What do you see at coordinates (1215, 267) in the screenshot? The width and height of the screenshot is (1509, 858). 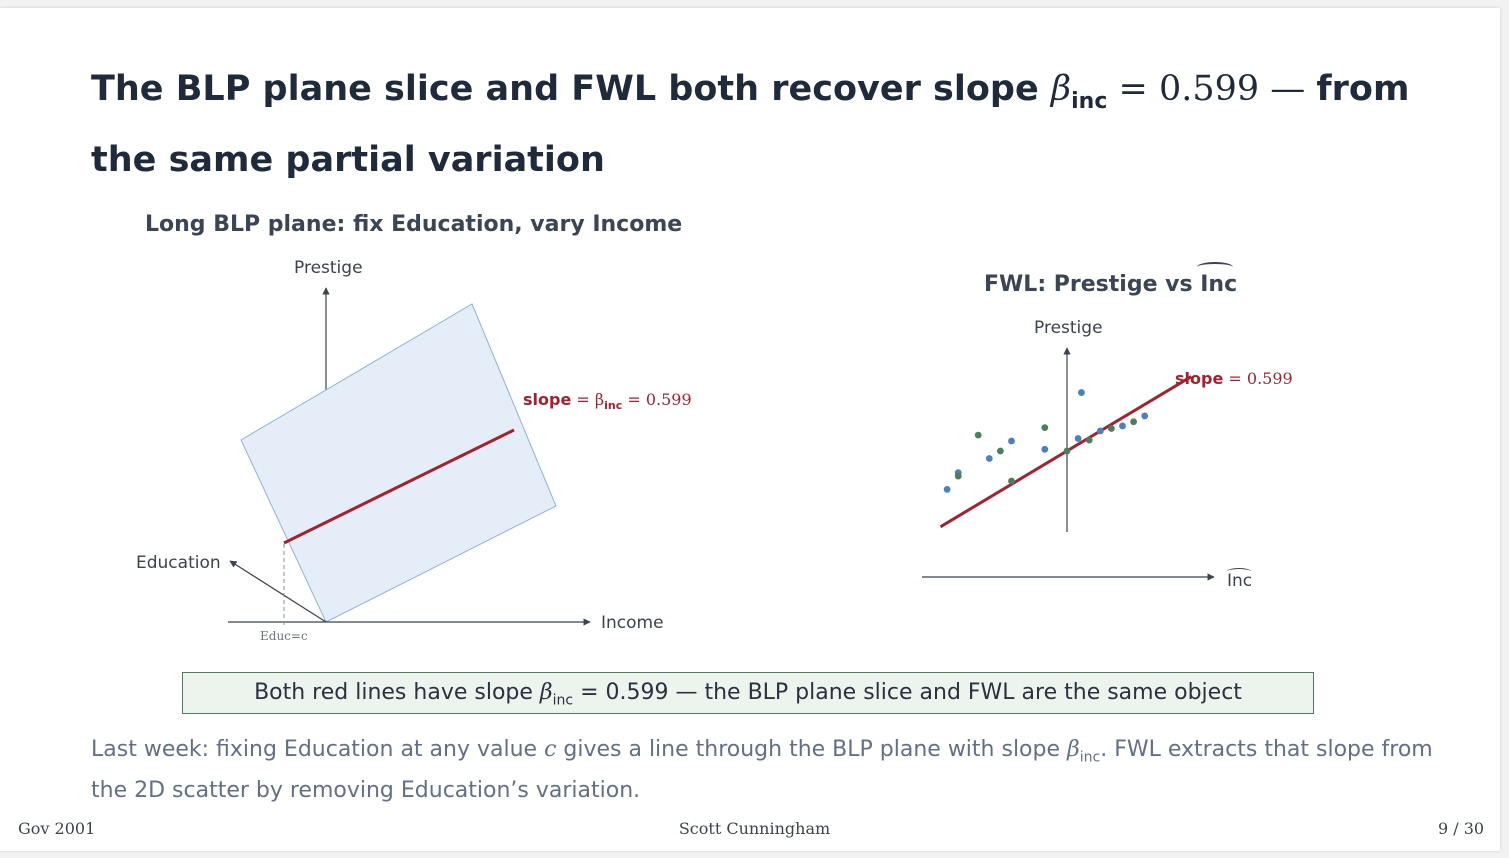 I see `tilde-mark-title` at bounding box center [1215, 267].